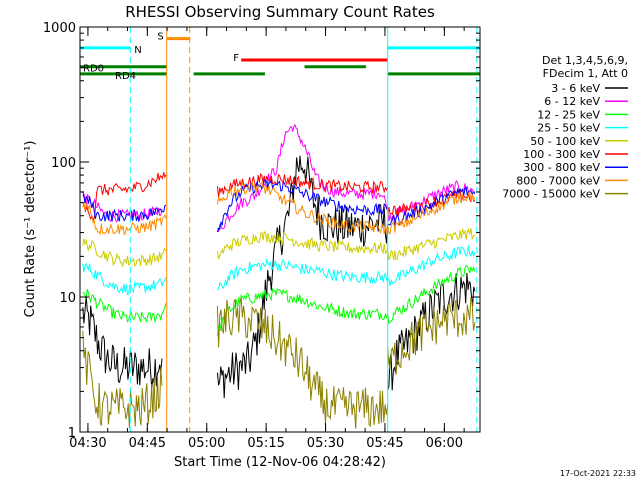  What do you see at coordinates (72, 433) in the screenshot?
I see `y-tick-label-0: 1` at bounding box center [72, 433].